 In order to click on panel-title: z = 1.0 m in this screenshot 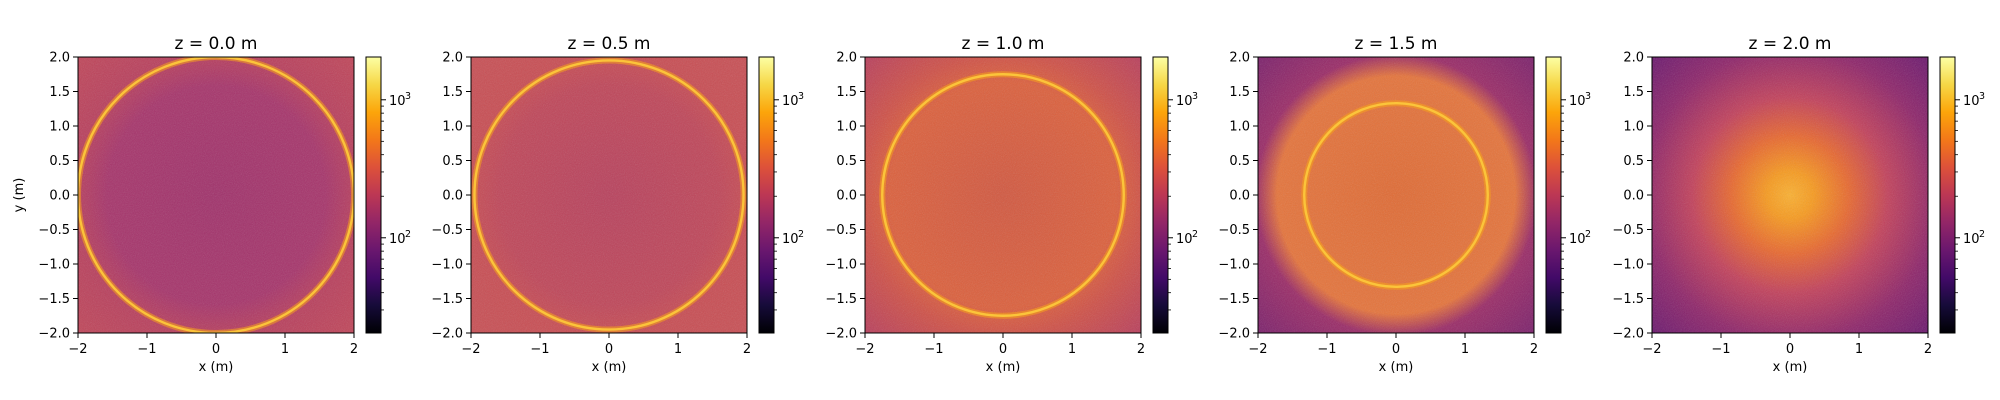, I will do `click(1003, 44)`.